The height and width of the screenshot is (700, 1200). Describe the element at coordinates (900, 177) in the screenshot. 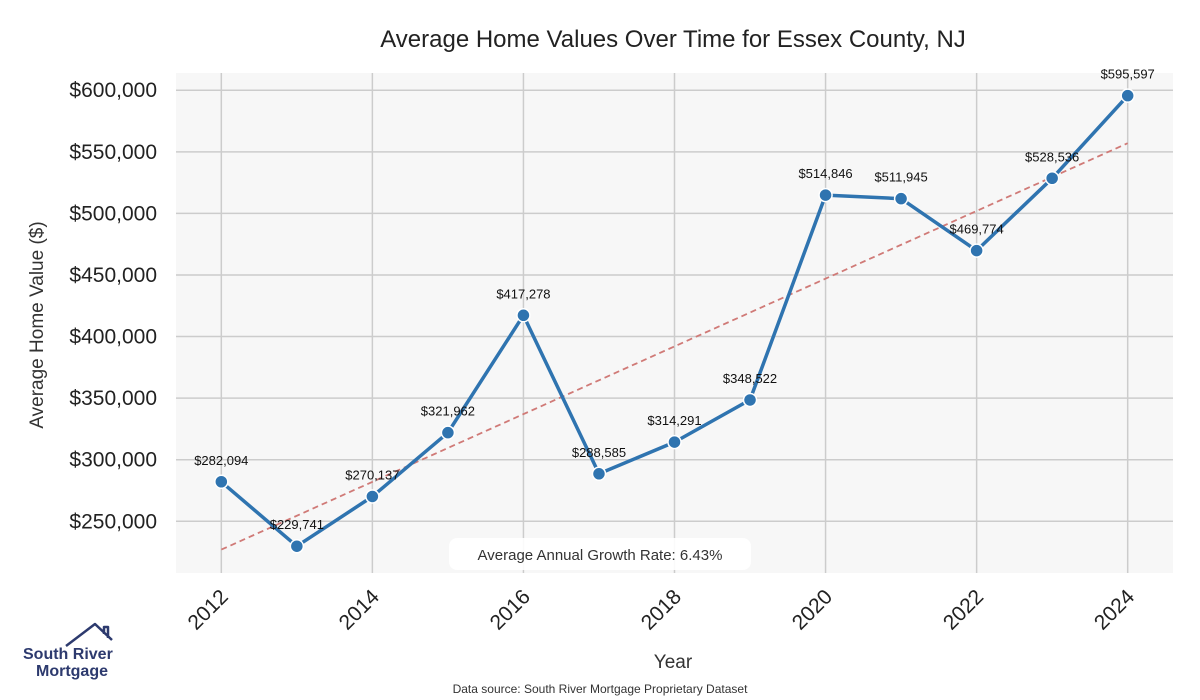

I see `data-label: $511,945` at that location.